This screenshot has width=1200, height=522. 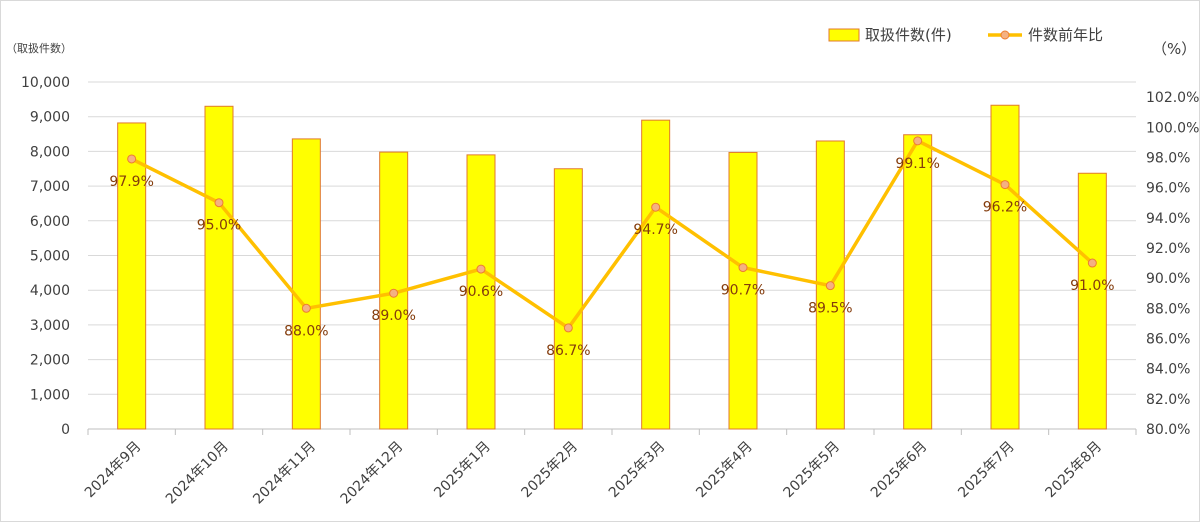 What do you see at coordinates (568, 351) in the screenshot?
I see `yoy-data-label: 86.7%` at bounding box center [568, 351].